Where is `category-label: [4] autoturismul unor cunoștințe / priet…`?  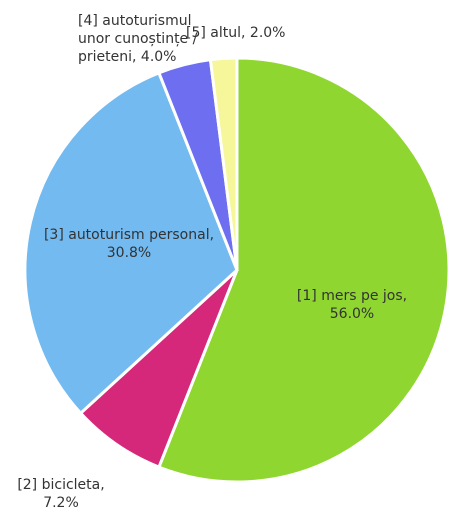 category-label: [4] autoturismul unor cunoștințe / priet… is located at coordinates (138, 39).